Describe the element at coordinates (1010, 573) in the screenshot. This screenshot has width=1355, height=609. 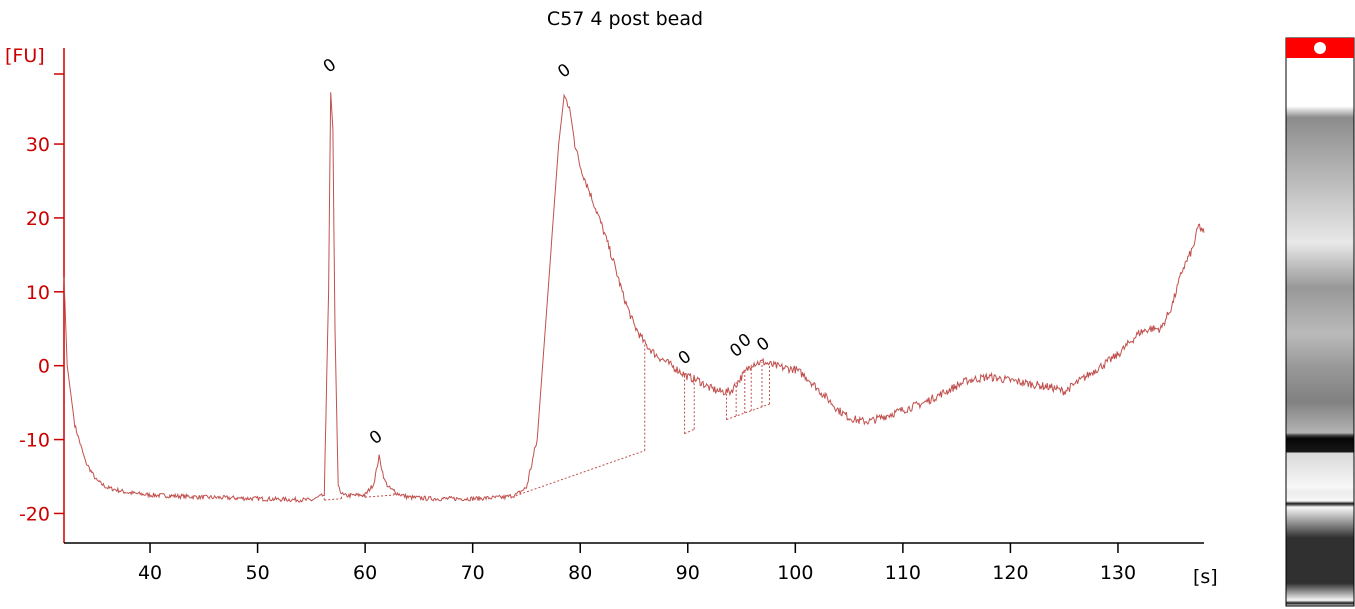
I see `x-tick-label: 120` at that location.